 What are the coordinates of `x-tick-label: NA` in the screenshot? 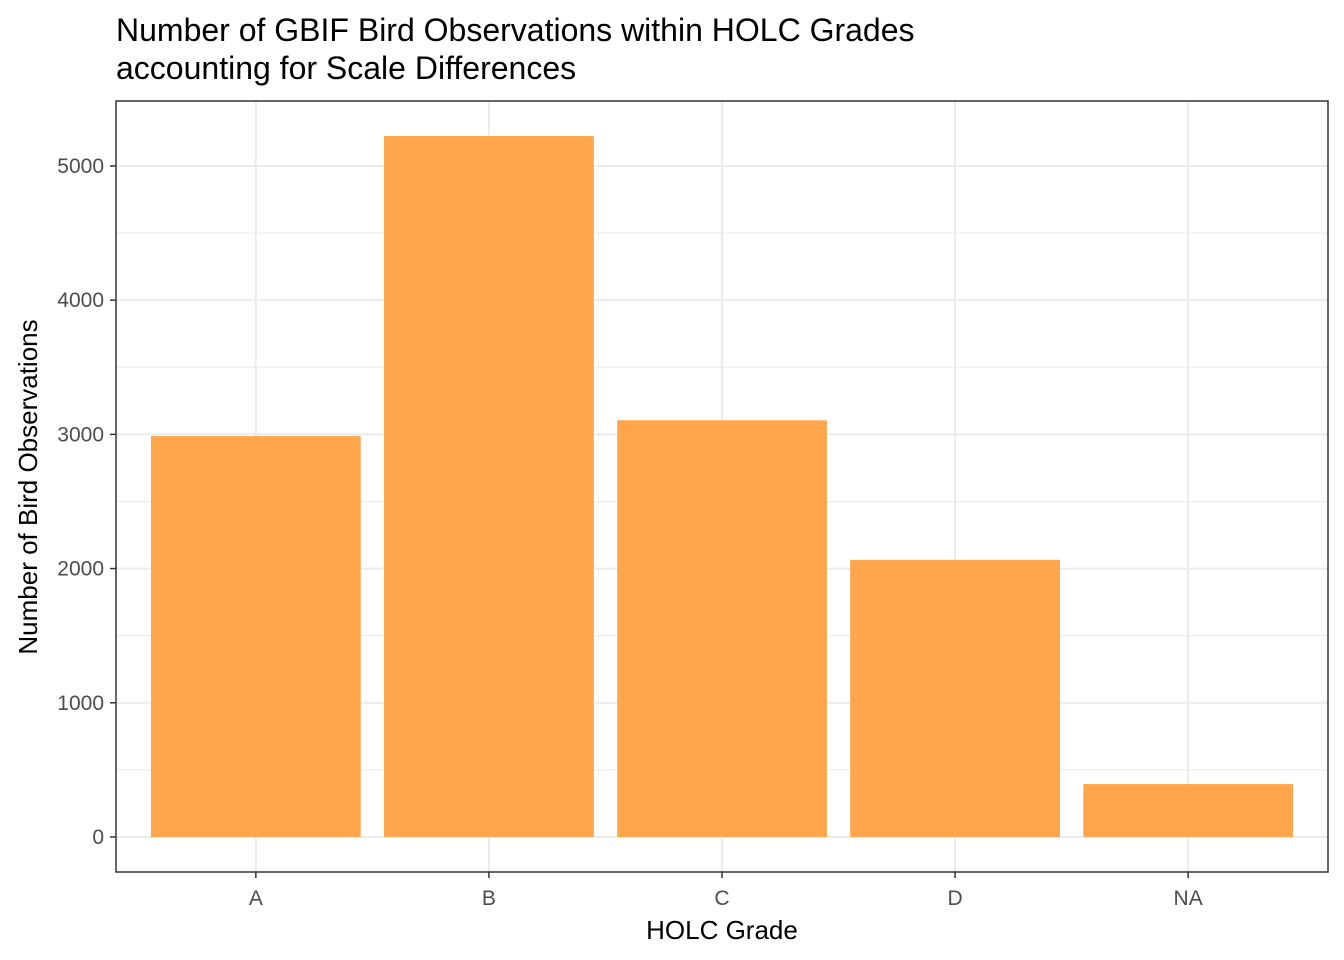 It's located at (1188, 898).